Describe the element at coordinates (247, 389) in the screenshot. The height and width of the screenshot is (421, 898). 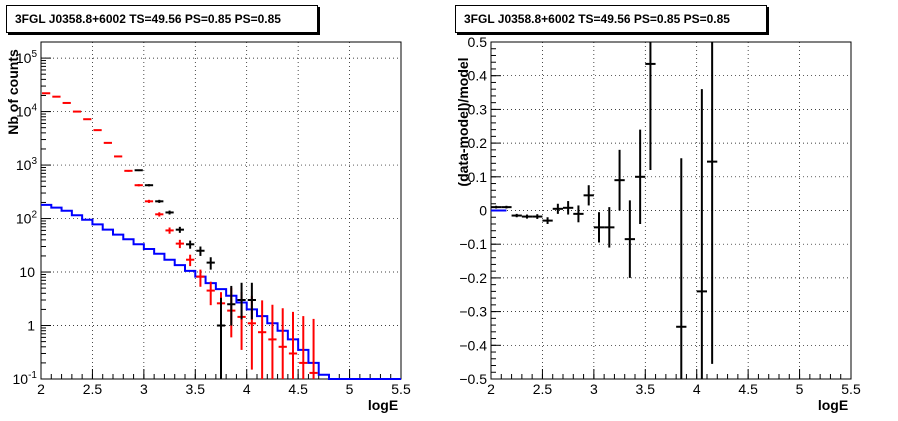
I see `left-x-tick-label: 4` at that location.